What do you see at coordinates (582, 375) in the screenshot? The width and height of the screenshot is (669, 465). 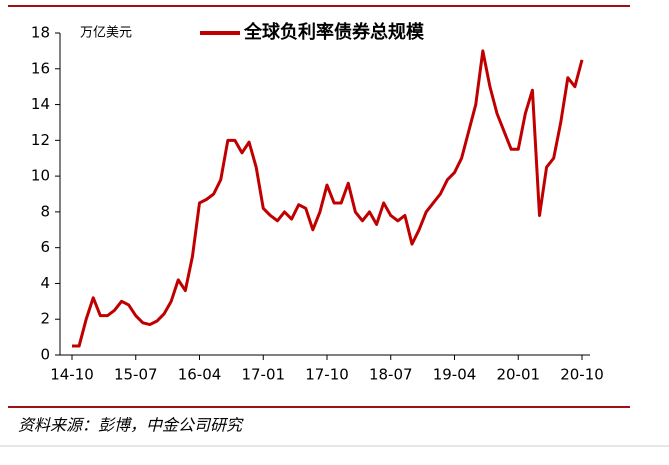 I see `x-tick-label: 20-10` at bounding box center [582, 375].